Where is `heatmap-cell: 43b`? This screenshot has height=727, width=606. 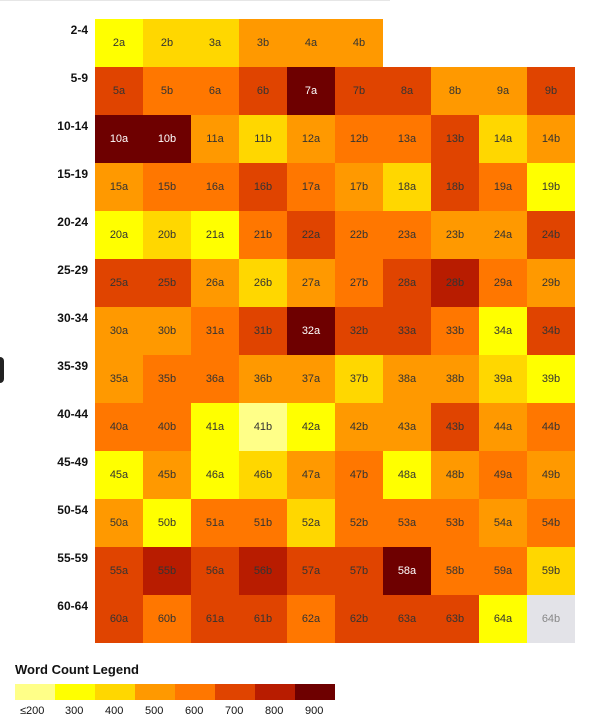 heatmap-cell: 43b is located at coordinates (455, 427).